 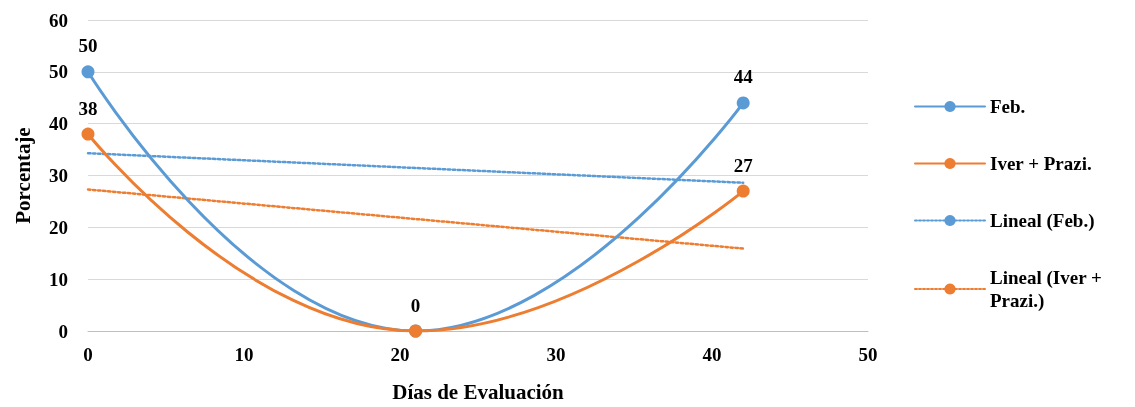 I want to click on y-tick-label: 60, so click(x=58, y=20).